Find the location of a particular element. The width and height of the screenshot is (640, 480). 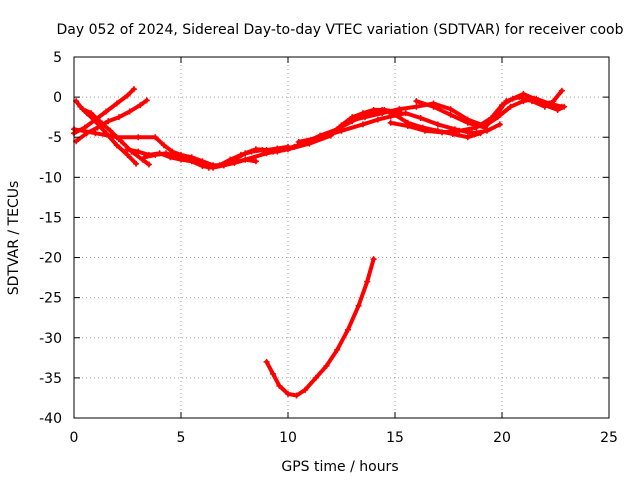

x-tick-label: 0 is located at coordinates (74, 438).